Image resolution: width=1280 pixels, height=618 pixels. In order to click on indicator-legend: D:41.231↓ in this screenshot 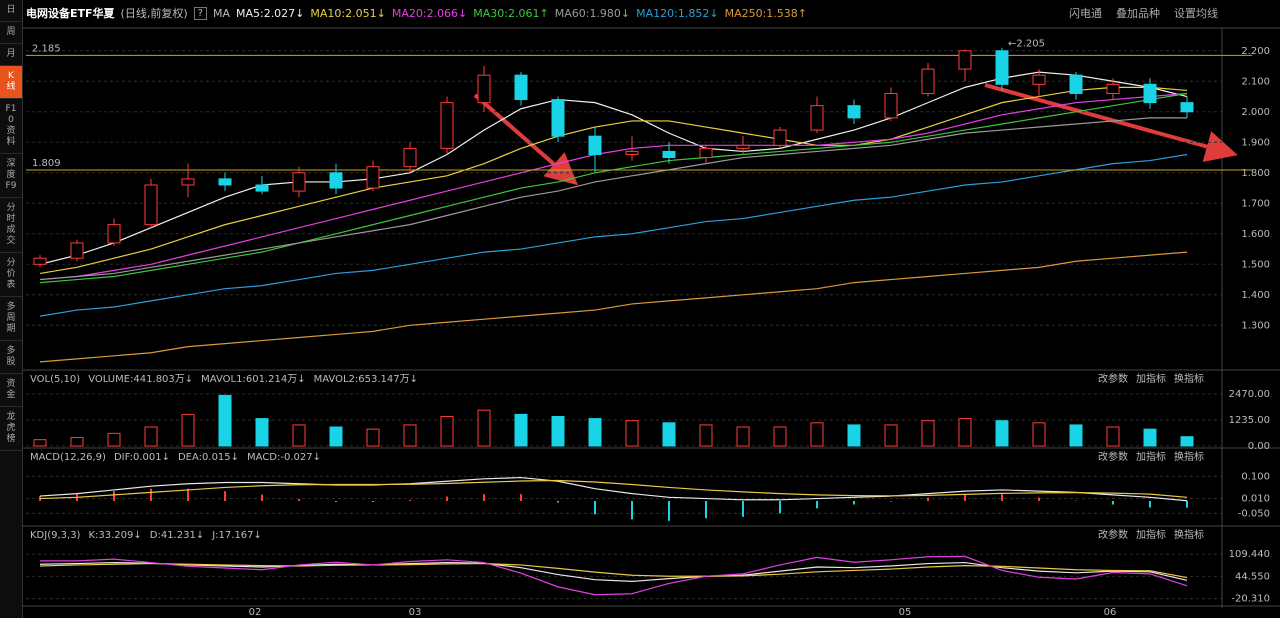, I will do `click(177, 535)`.